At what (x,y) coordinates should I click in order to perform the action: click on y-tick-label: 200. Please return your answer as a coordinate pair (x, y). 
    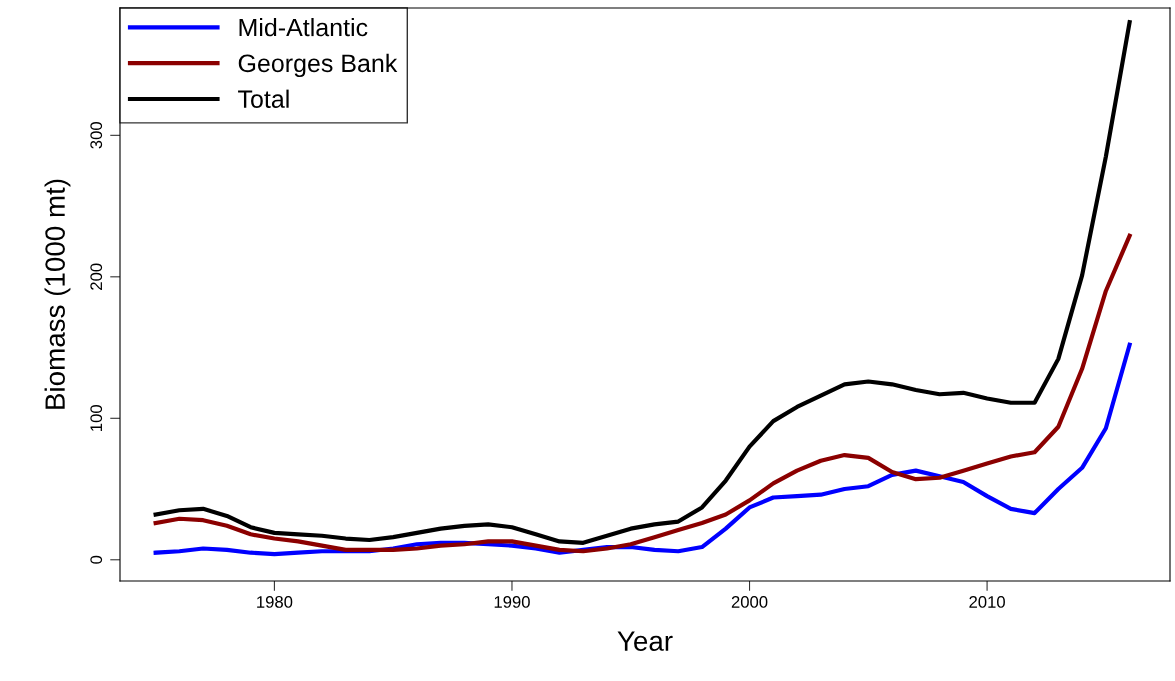
    Looking at the image, I should click on (96, 276).